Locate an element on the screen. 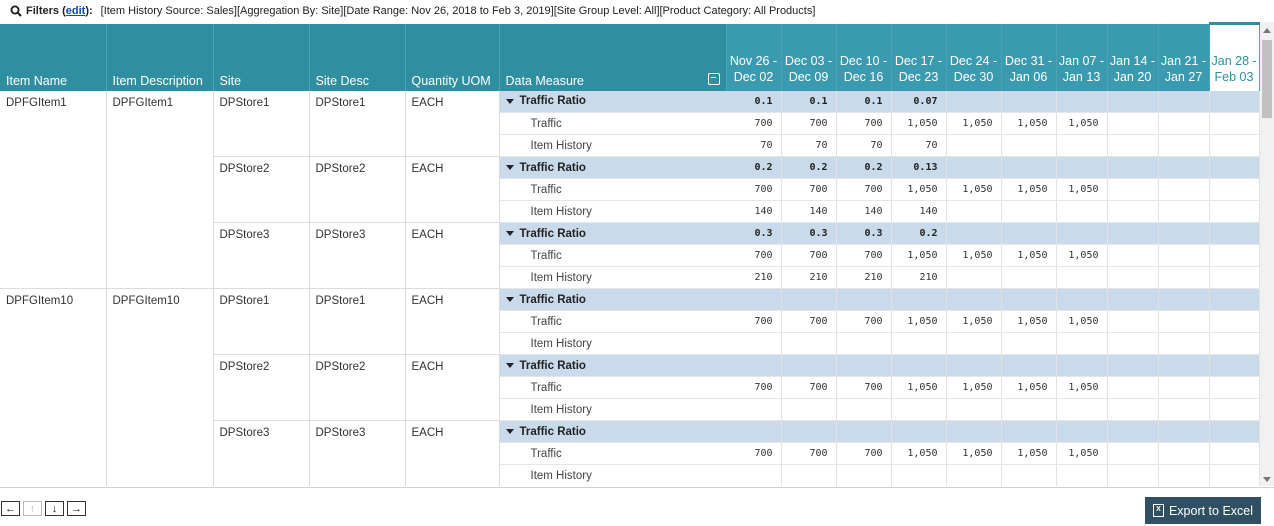 This screenshot has height=526, width=1274. col-header-date: Jan 21 - Jan 27 is located at coordinates (1184, 57).